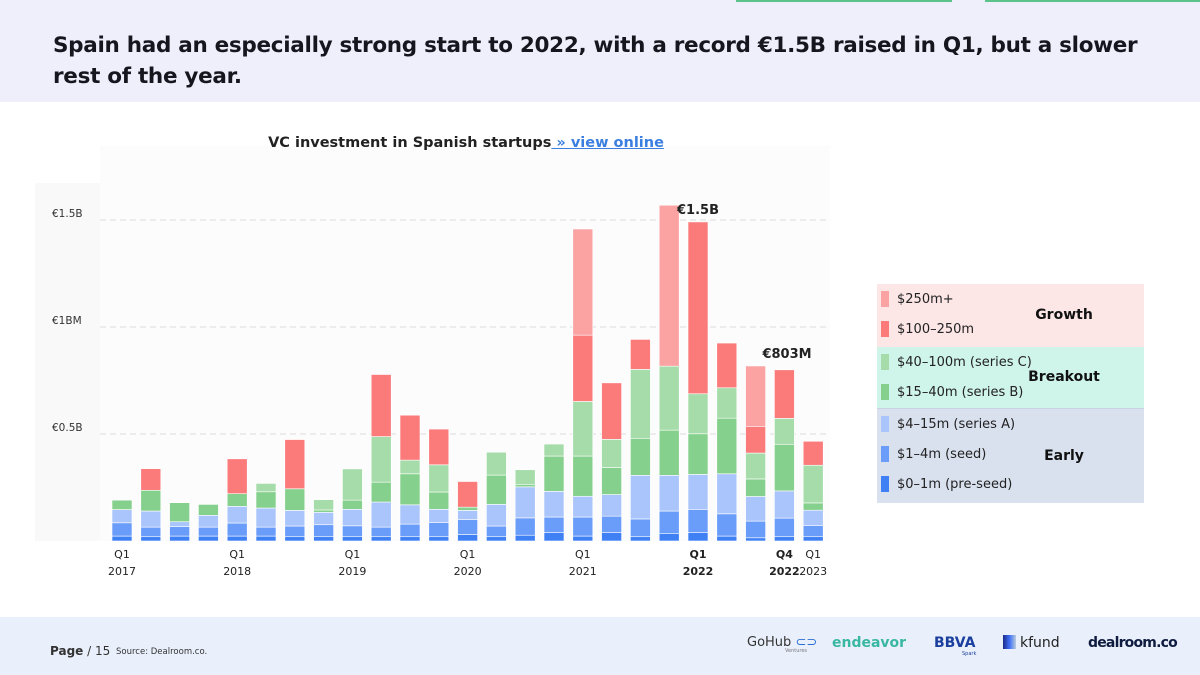  Describe the element at coordinates (956, 424) in the screenshot. I see `legend-label: $4–15m (series A)` at that location.